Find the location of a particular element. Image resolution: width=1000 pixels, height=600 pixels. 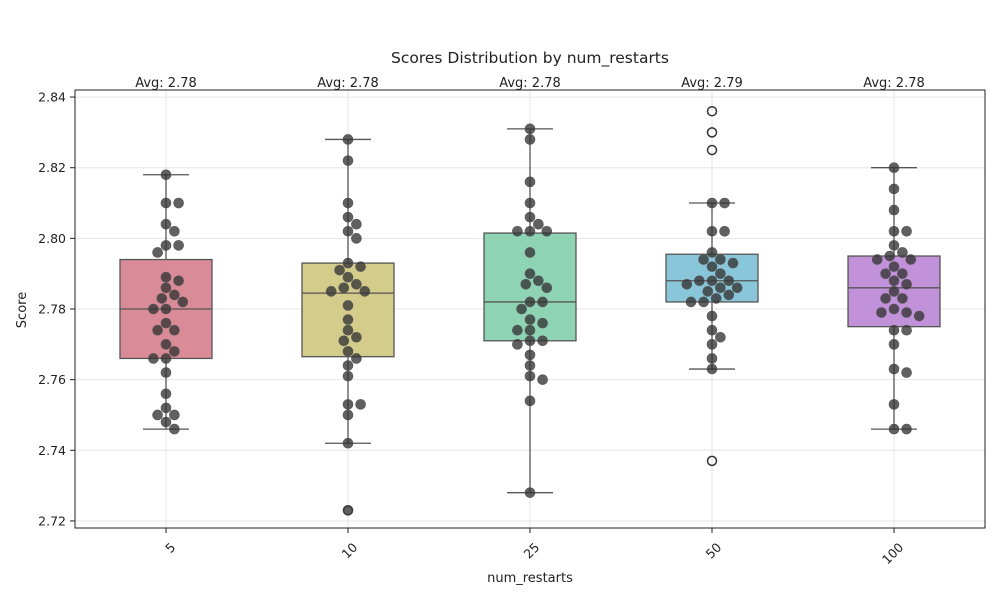

x-tick-label: 10 is located at coordinates (349, 551).